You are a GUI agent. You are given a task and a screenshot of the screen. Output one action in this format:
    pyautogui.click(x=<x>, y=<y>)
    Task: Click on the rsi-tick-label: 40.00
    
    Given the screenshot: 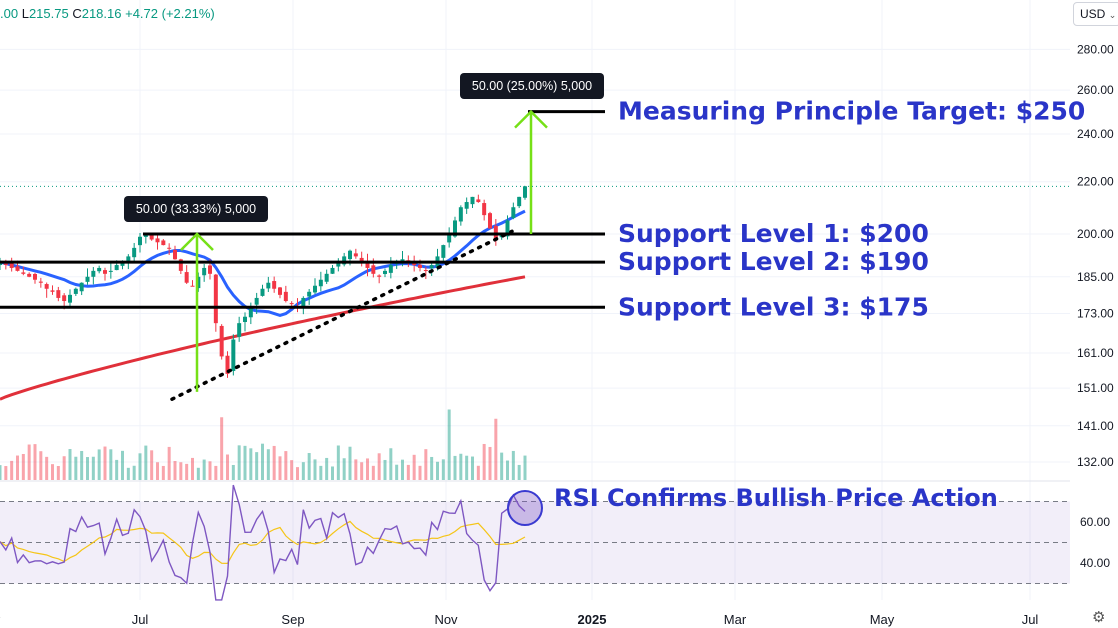 What is the action you would take?
    pyautogui.click(x=1095, y=563)
    